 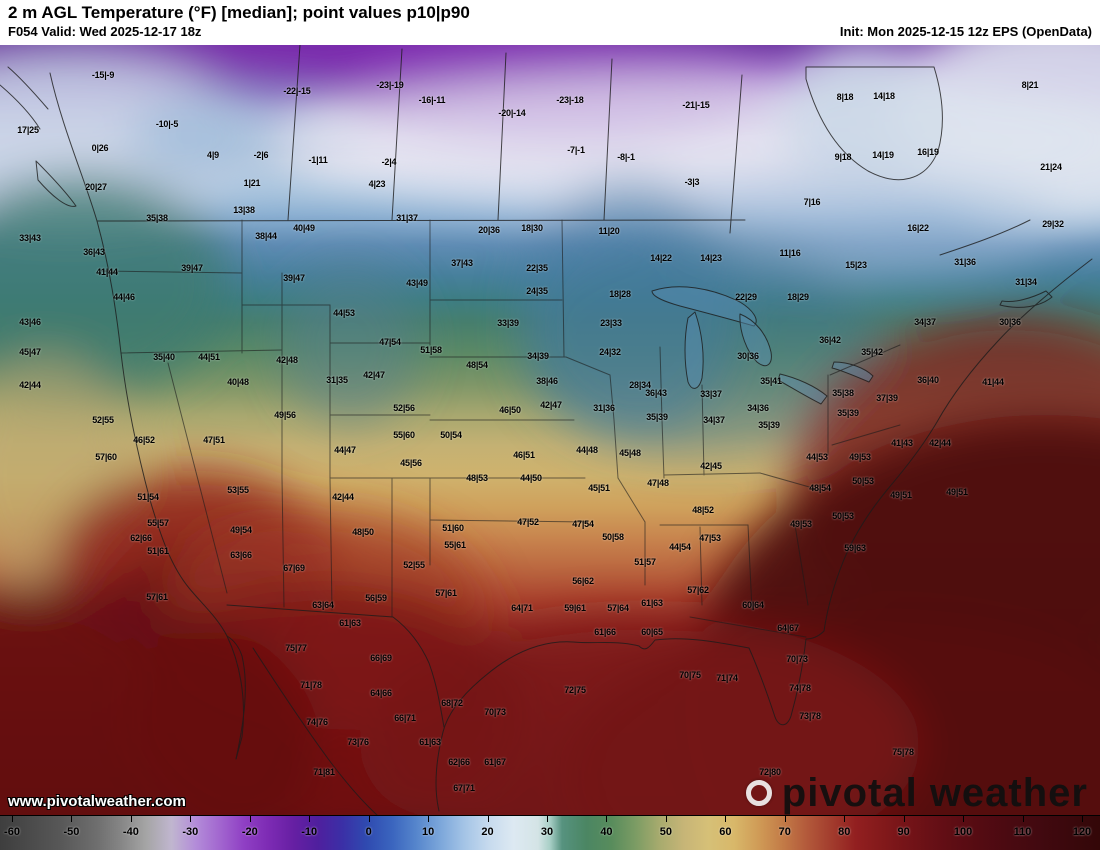 What do you see at coordinates (725, 832) in the screenshot?
I see `colorbar-tick-label: 60` at bounding box center [725, 832].